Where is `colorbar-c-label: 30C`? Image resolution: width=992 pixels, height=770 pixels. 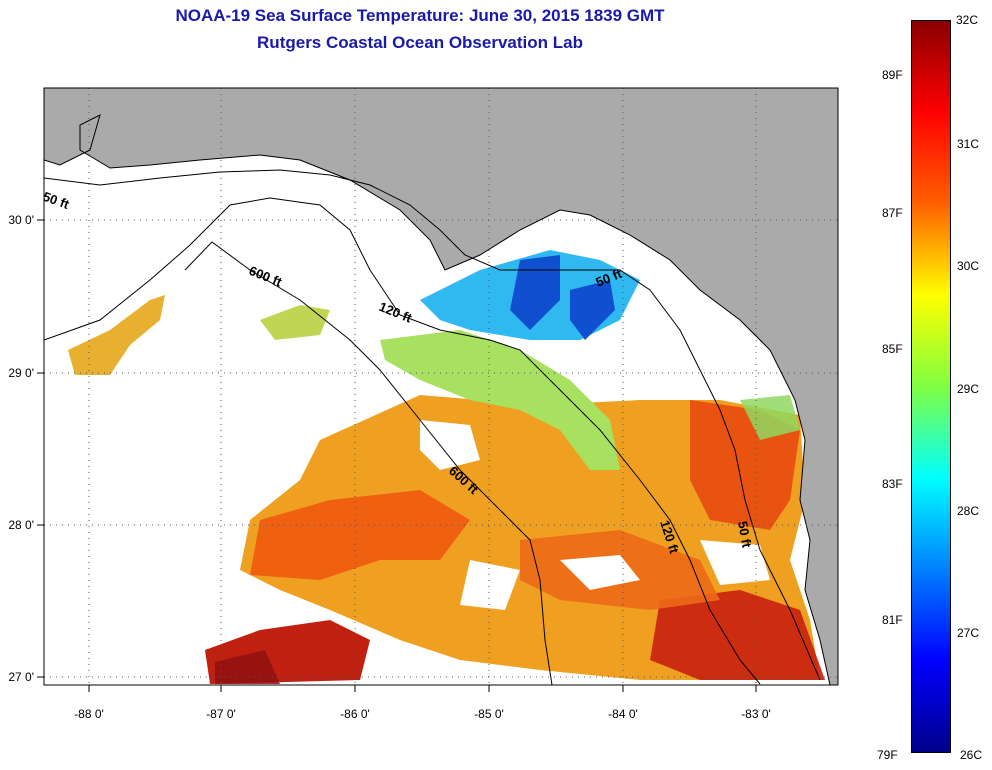 colorbar-c-label: 30C is located at coordinates (968, 266).